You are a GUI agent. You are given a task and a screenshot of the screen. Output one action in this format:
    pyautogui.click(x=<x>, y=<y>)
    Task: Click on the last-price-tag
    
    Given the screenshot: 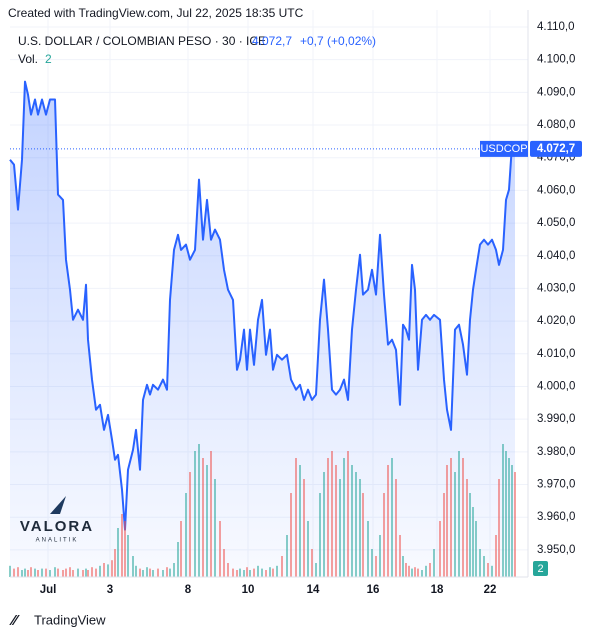 What is the action you would take?
    pyautogui.click(x=556, y=148)
    